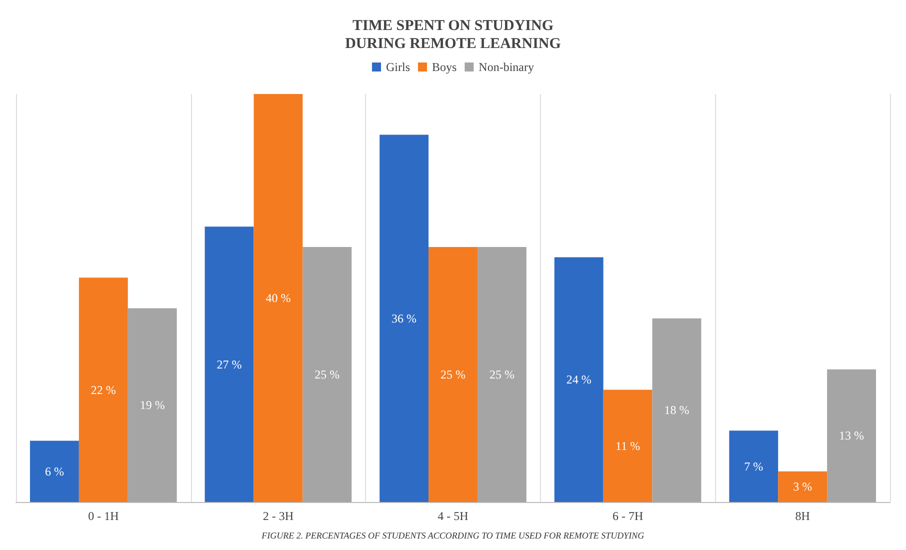 The image size is (906, 550). I want to click on x-tick-label: 0 - 1H, so click(104, 516).